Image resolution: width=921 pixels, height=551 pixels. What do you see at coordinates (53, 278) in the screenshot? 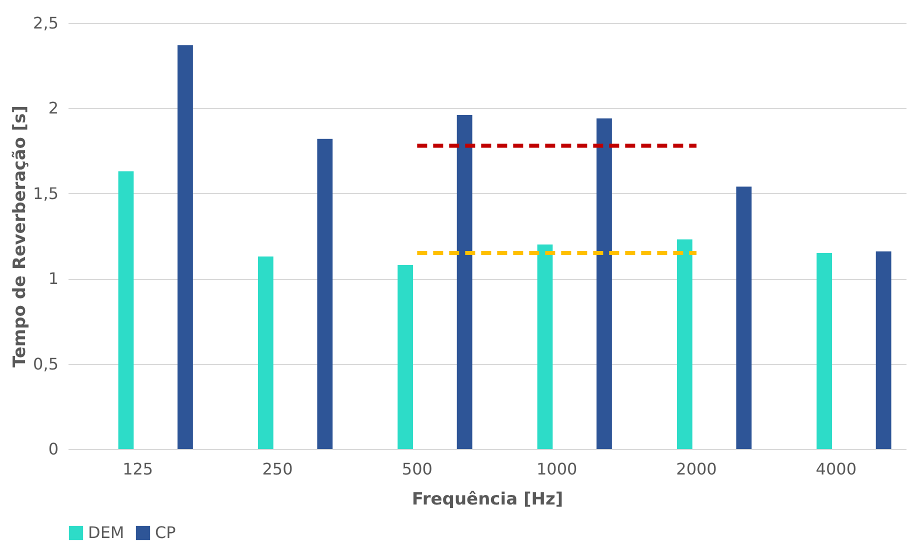
I see `y-tick-label: 1` at bounding box center [53, 278].